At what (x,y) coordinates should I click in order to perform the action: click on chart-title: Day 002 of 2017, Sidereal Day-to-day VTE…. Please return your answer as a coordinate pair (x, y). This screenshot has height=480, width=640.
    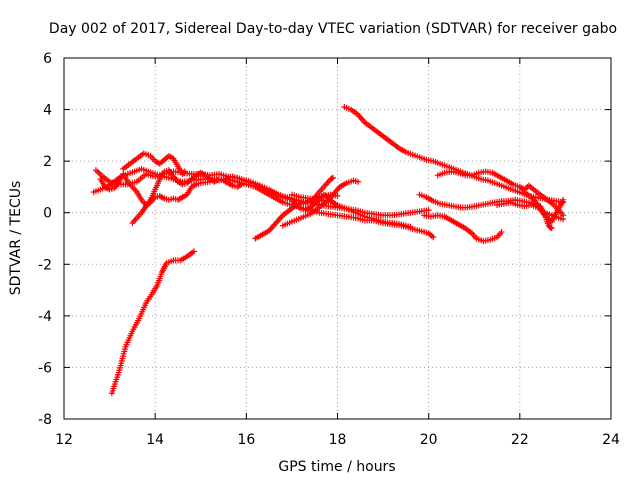
    Looking at the image, I should click on (333, 29).